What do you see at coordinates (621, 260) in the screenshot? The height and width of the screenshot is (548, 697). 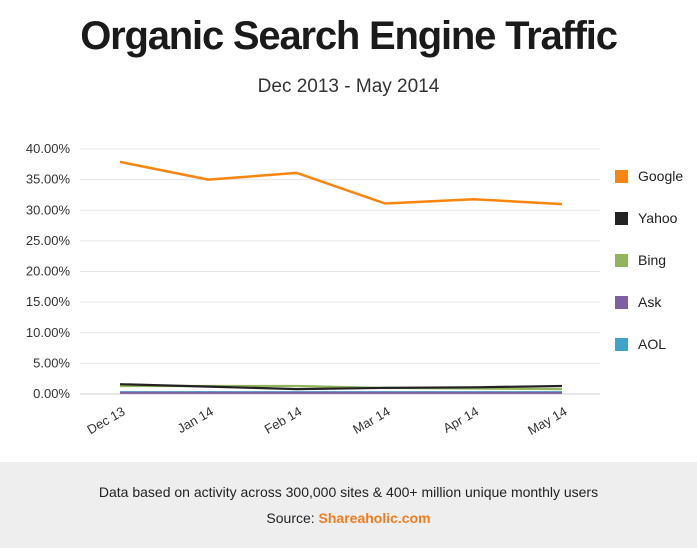 I see `legend-swatch-bing` at bounding box center [621, 260].